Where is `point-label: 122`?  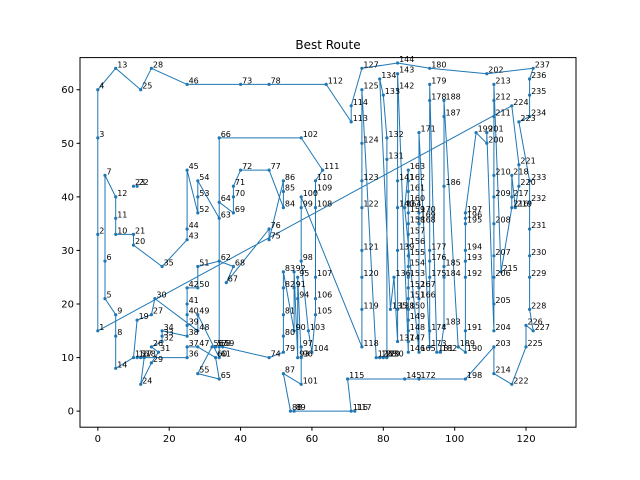 point-label: 122 is located at coordinates (370, 204).